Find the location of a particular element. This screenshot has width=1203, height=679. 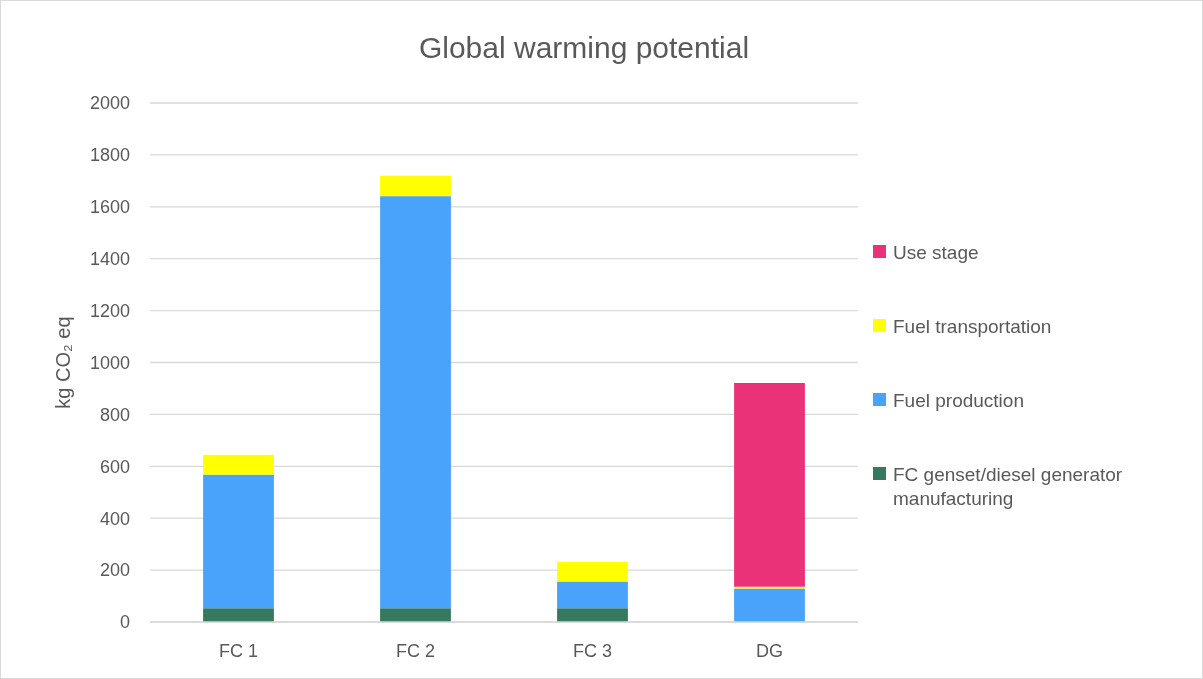

y-tick-label: 600 is located at coordinates (114, 466).